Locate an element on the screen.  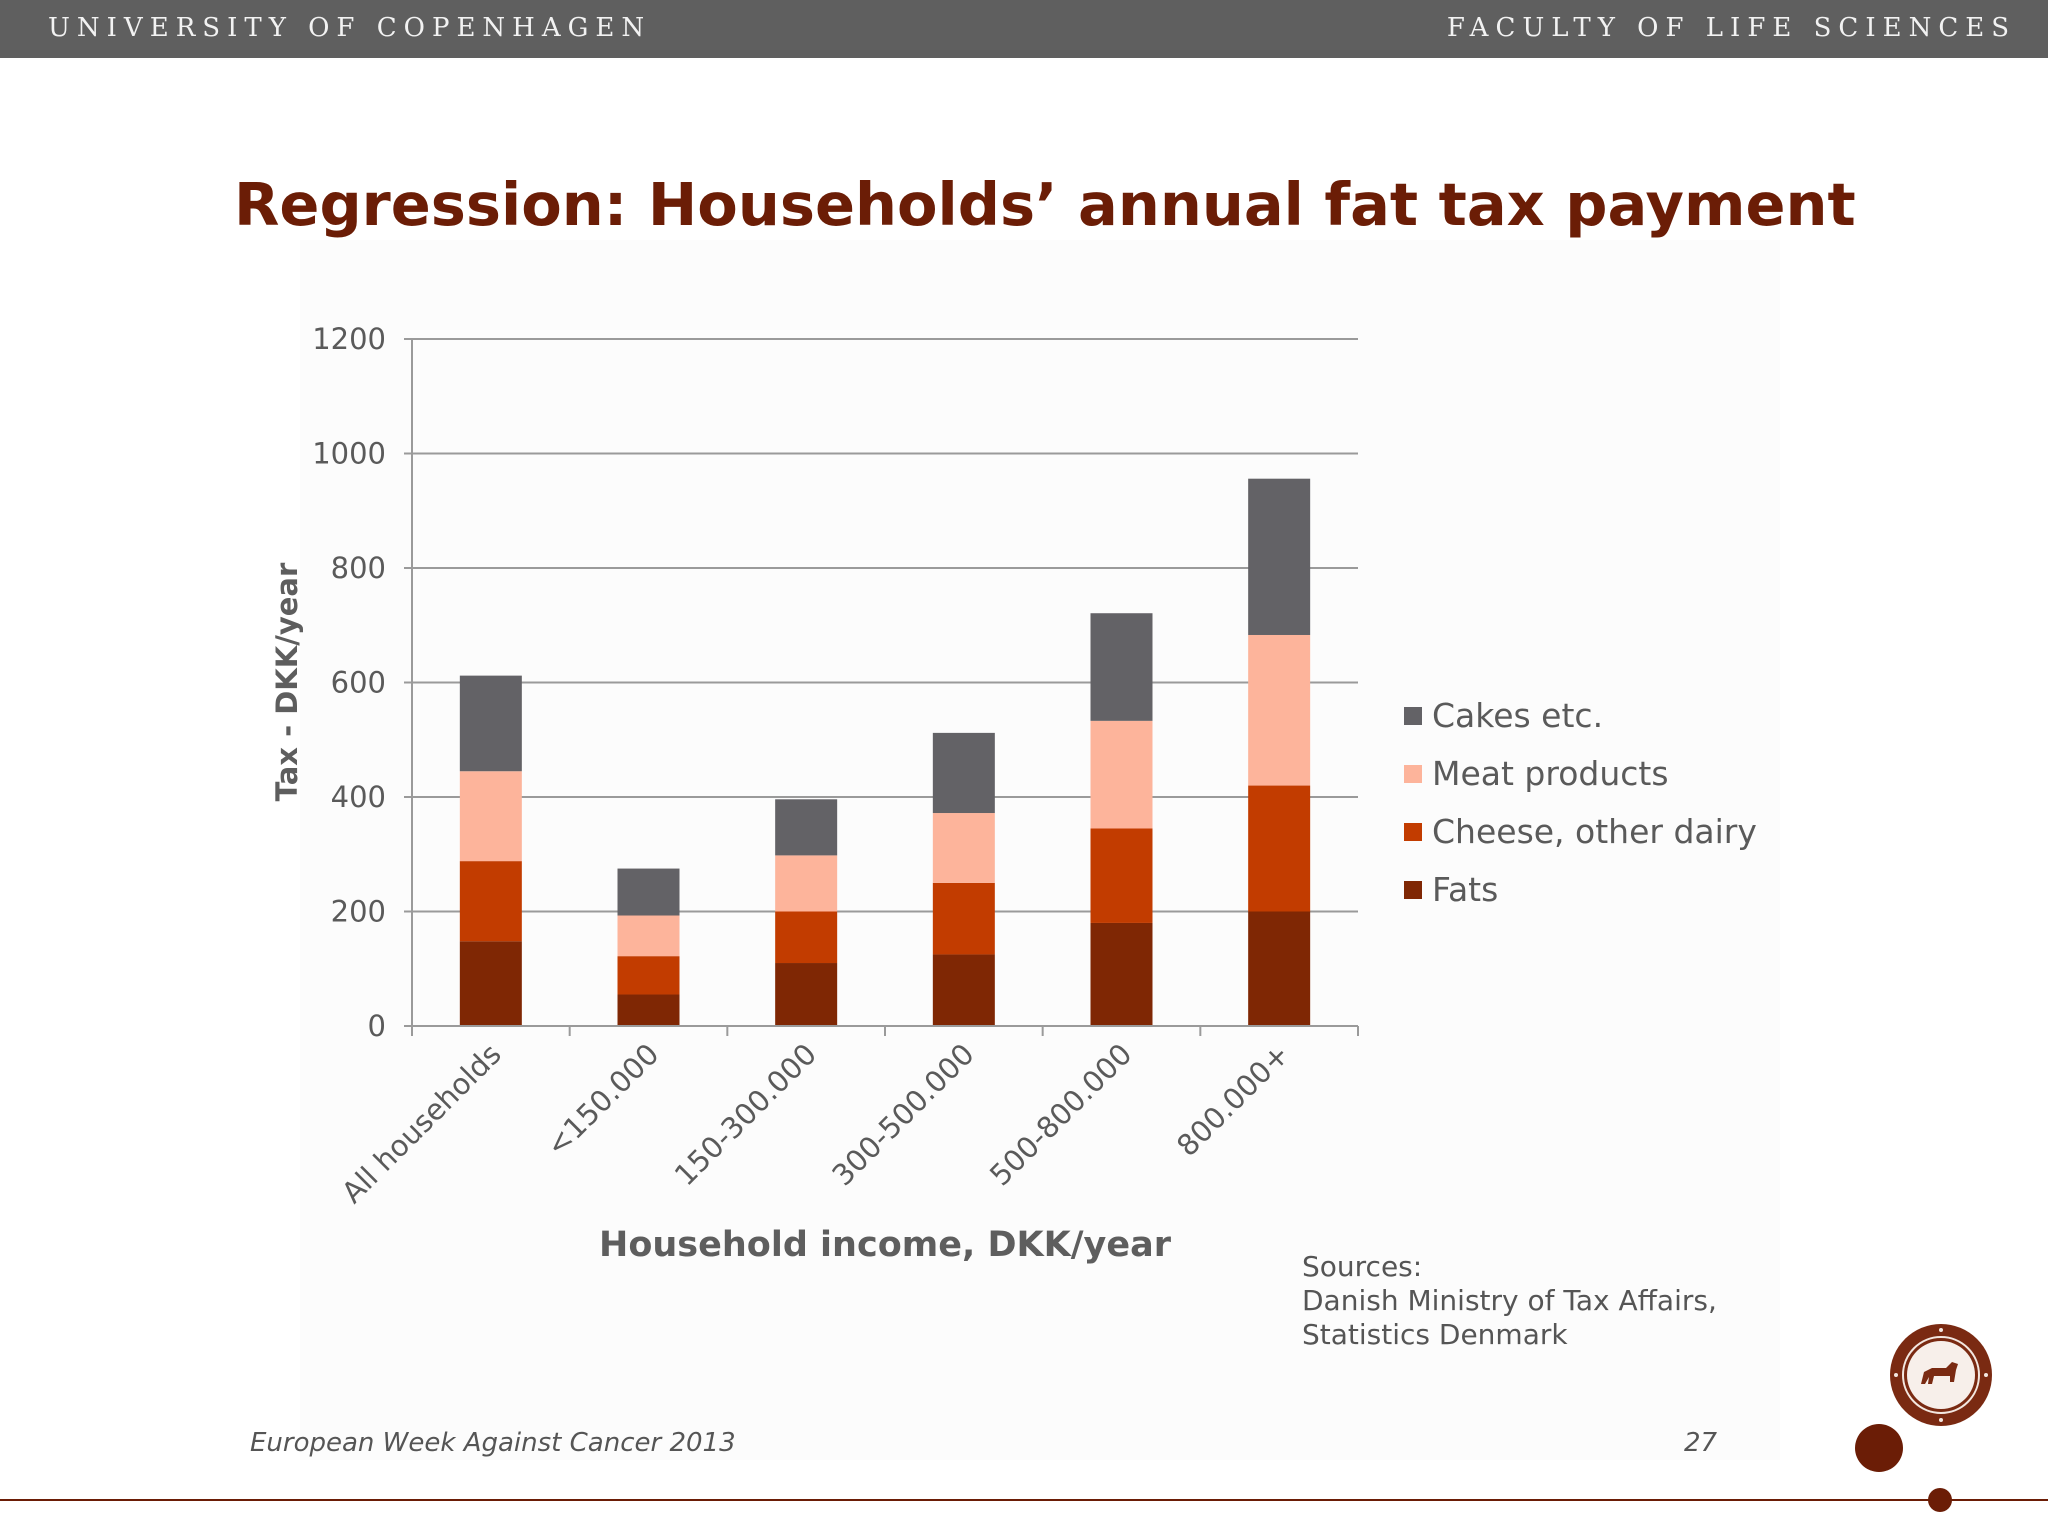
decorative-dot is located at coordinates (1879, 1448).